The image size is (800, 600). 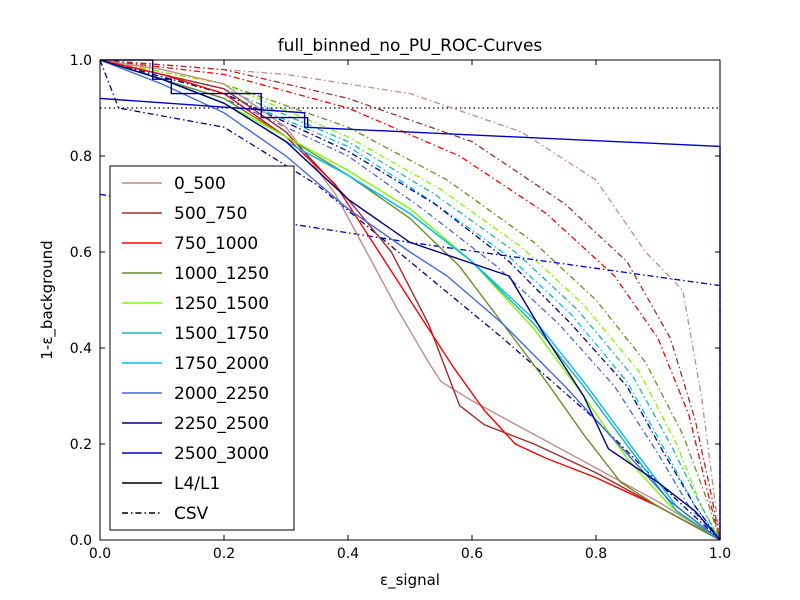 What do you see at coordinates (221, 364) in the screenshot?
I see `legend-label-1750_2000: 1750_2000` at bounding box center [221, 364].